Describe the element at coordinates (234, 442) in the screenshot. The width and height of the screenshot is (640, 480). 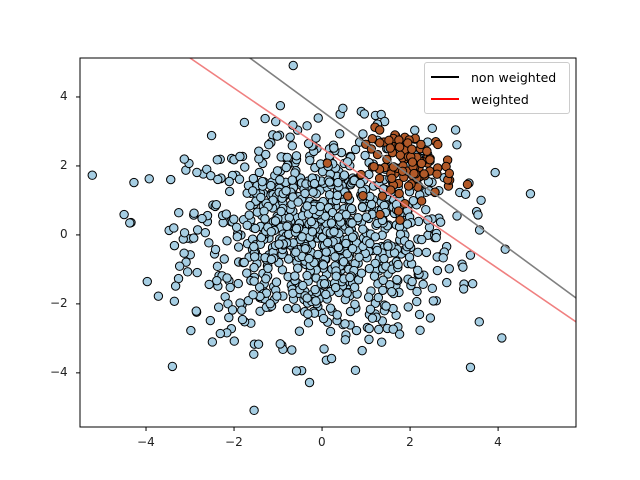
I see `x-tick-label: −2` at that location.